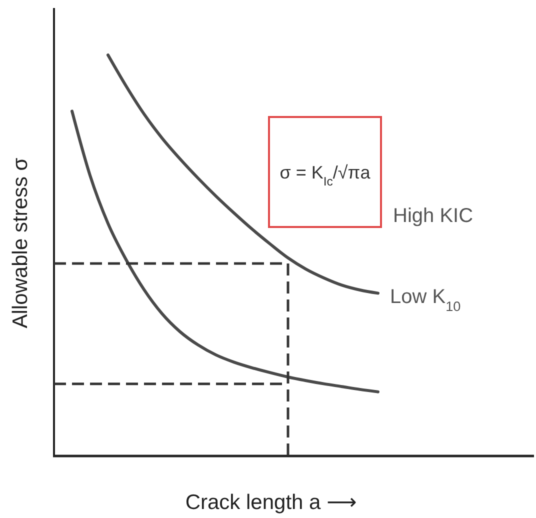 The width and height of the screenshot is (536, 518). What do you see at coordinates (326, 175) in the screenshot?
I see `annotation: σ = K$_{Ic}$/√πa` at bounding box center [326, 175].